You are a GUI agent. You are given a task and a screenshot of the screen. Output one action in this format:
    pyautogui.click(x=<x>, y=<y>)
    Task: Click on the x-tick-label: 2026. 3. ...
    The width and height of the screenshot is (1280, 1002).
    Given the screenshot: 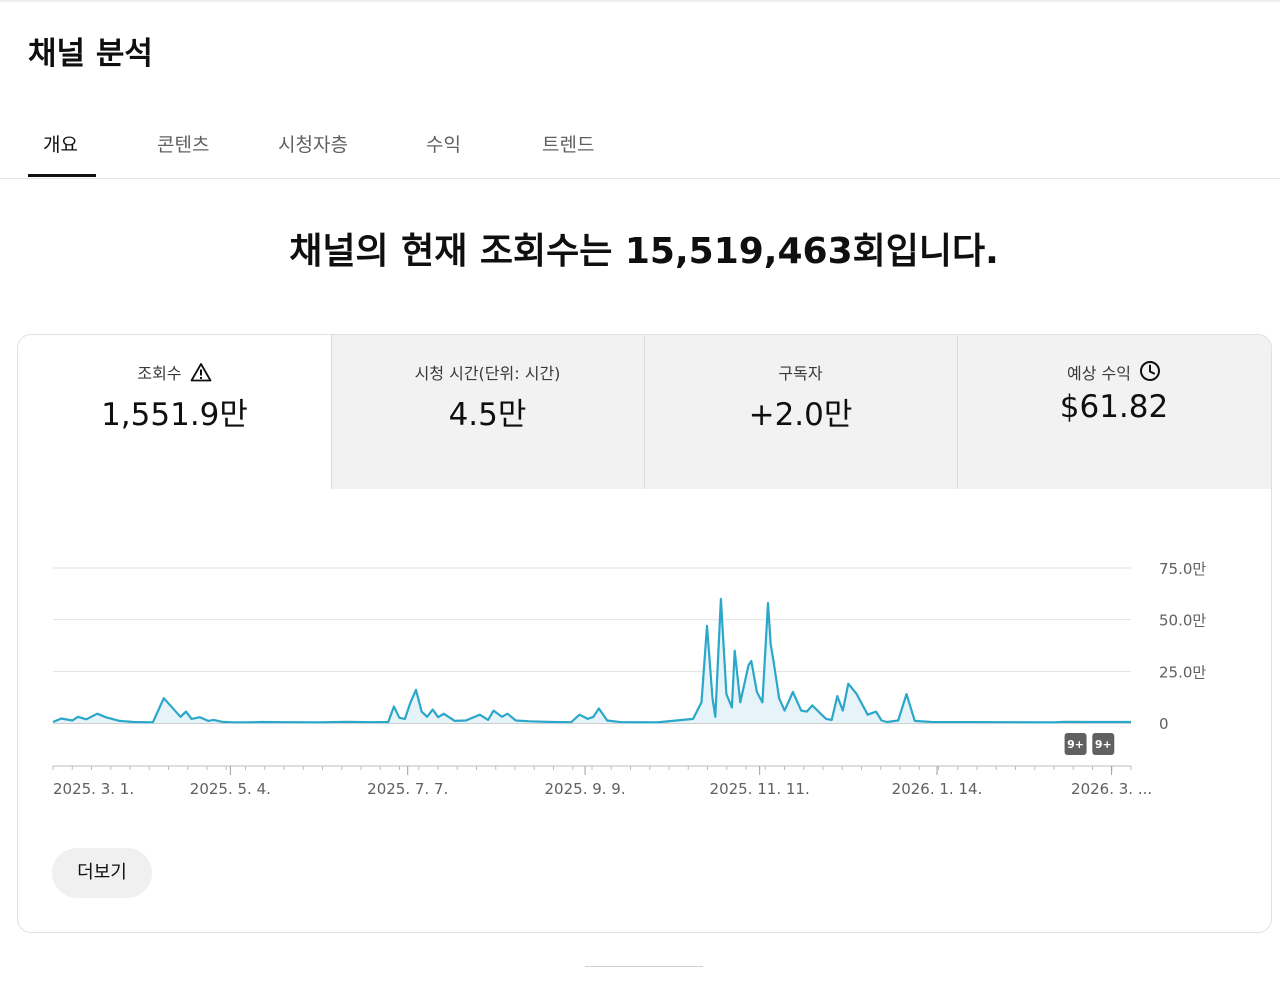 What is the action you would take?
    pyautogui.click(x=1111, y=789)
    